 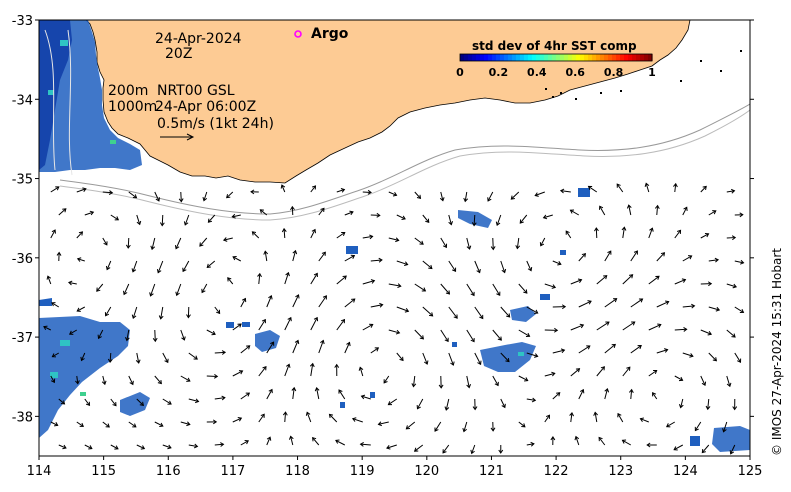 What do you see at coordinates (777, 352) in the screenshot?
I see `credit-text: © IMOS 27-Apr-2024 15:31 Hobart` at bounding box center [777, 352].